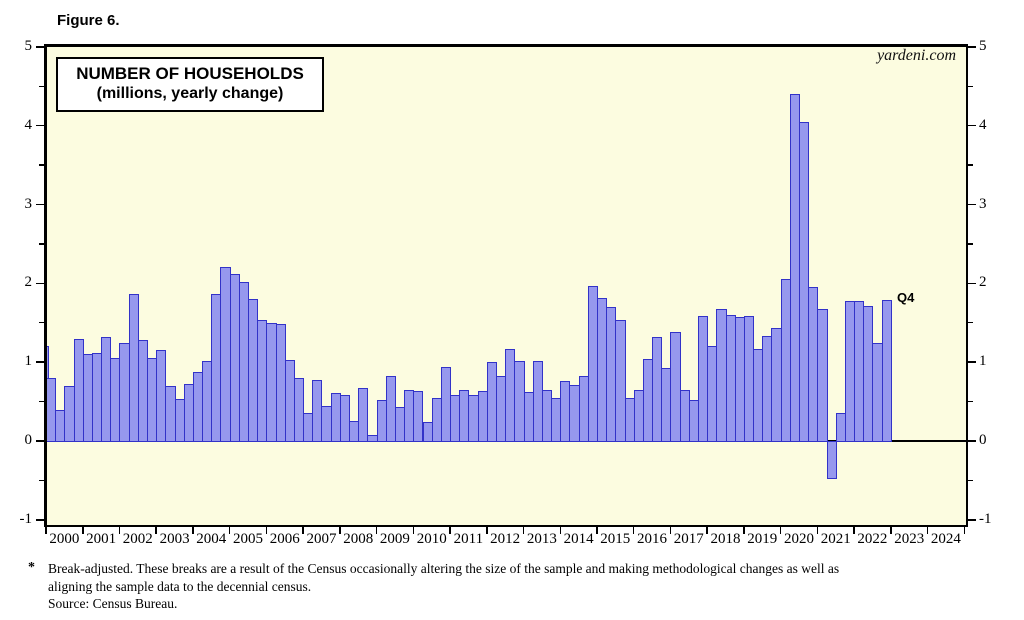  I want to click on bar-2015Q3, so click(620, 380).